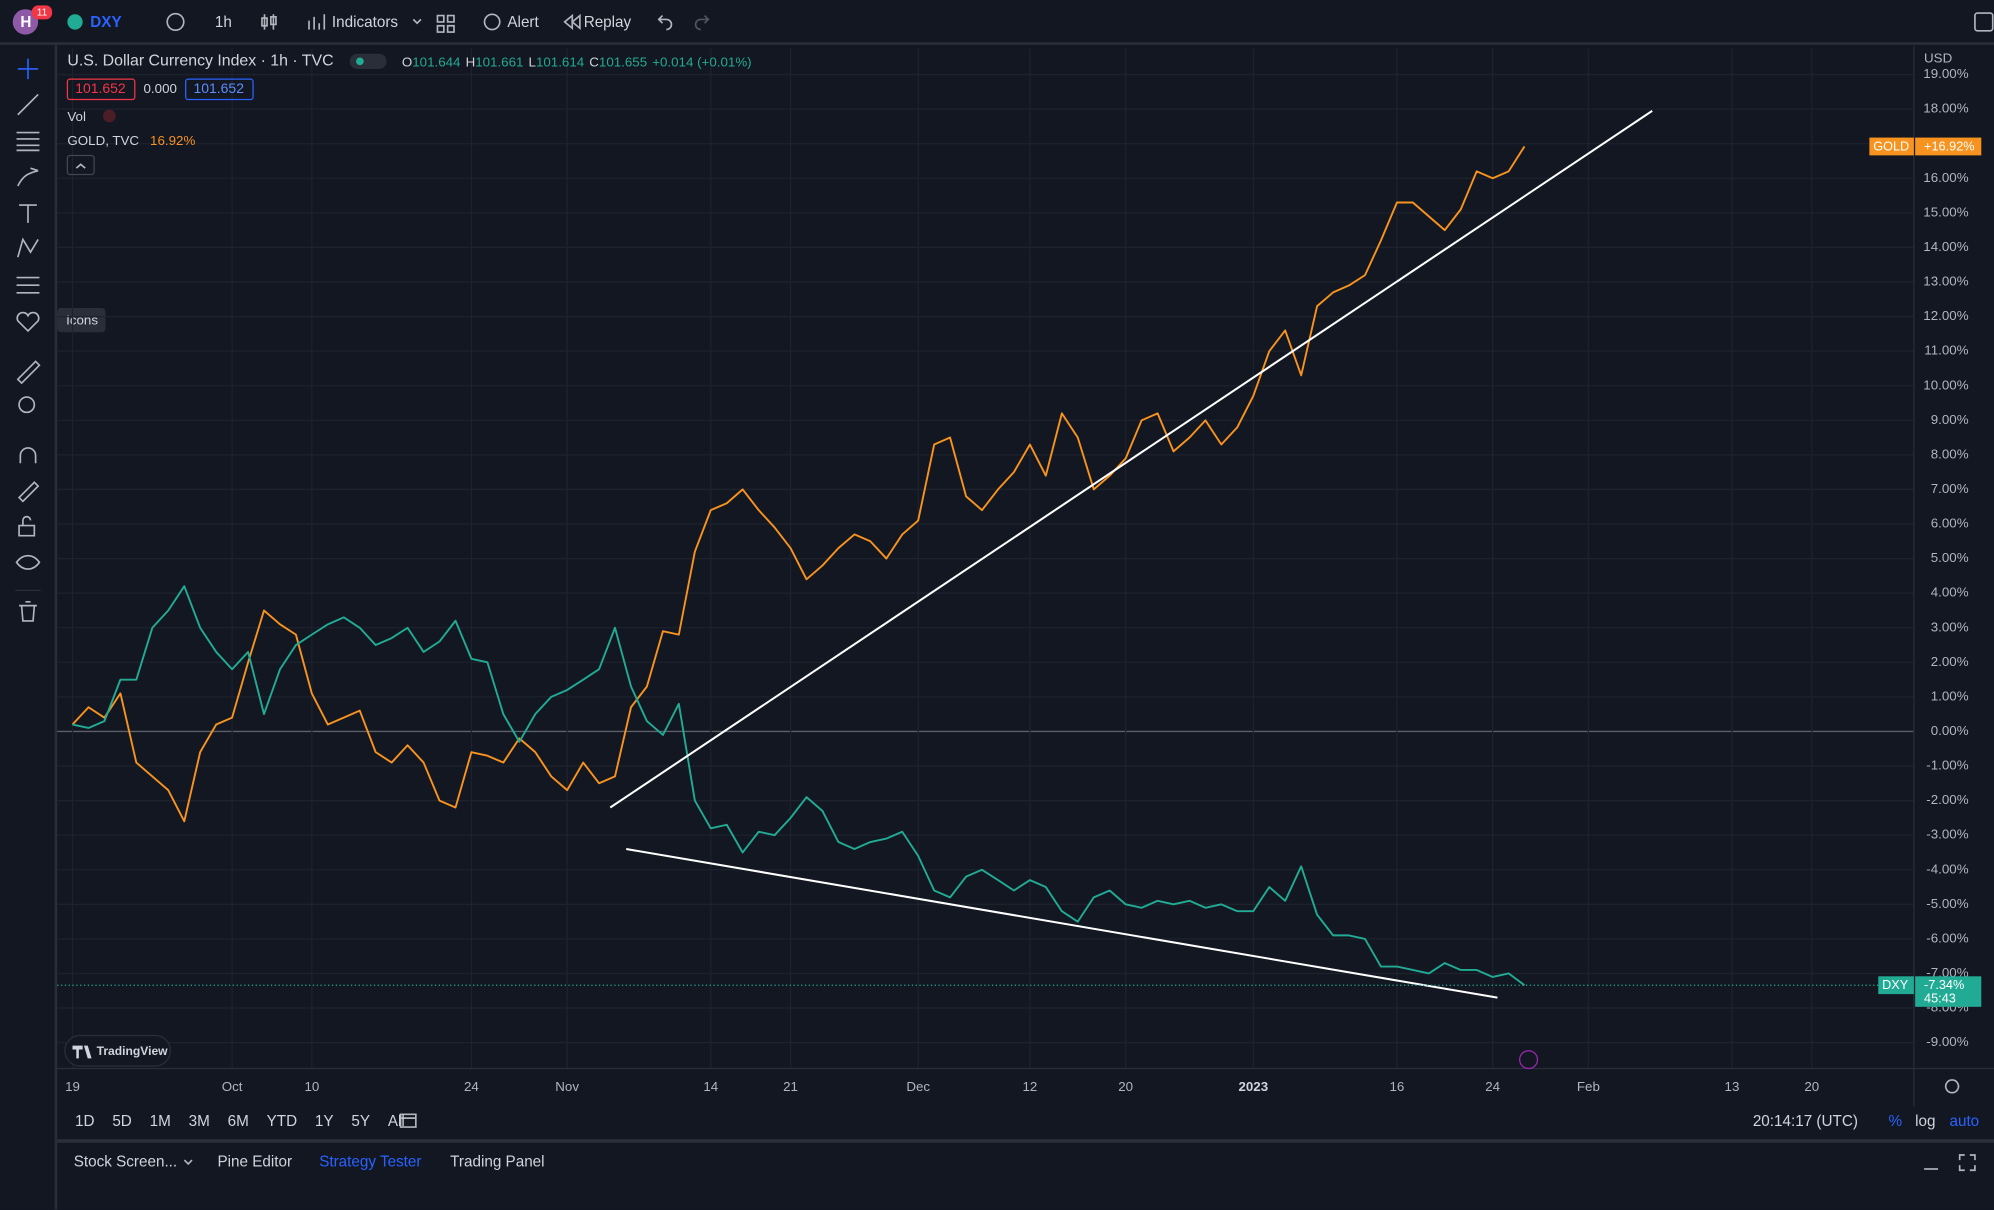 This screenshot has width=1994, height=1210. Describe the element at coordinates (523, 22) in the screenshot. I see `alert: Alert` at that location.